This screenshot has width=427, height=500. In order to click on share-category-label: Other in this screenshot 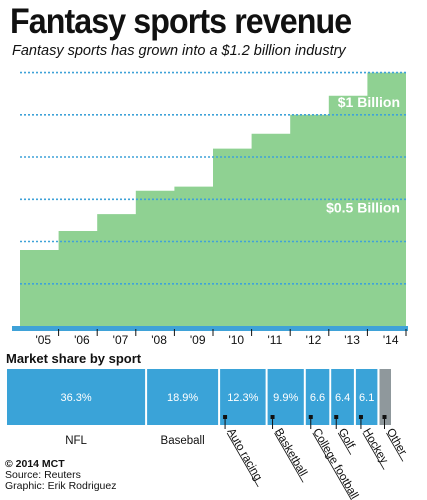, I will do `click(396, 442)`.